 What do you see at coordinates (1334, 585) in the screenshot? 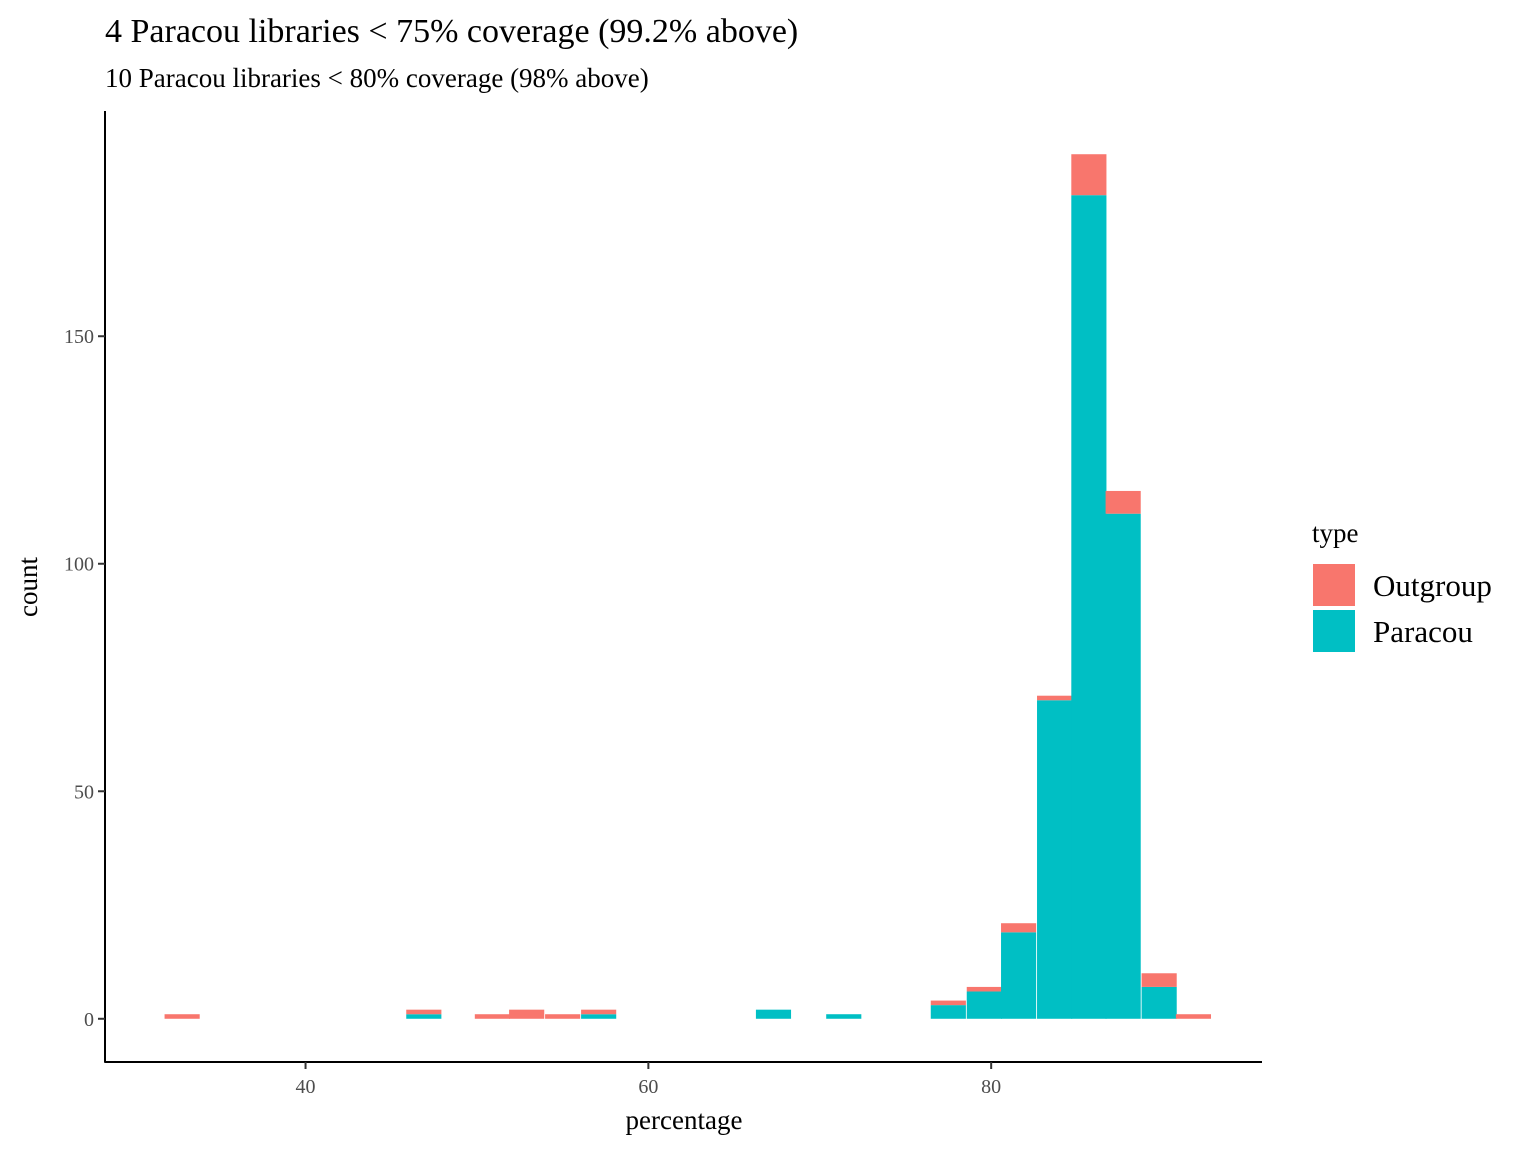
I see `legend-key-outgroup` at bounding box center [1334, 585].